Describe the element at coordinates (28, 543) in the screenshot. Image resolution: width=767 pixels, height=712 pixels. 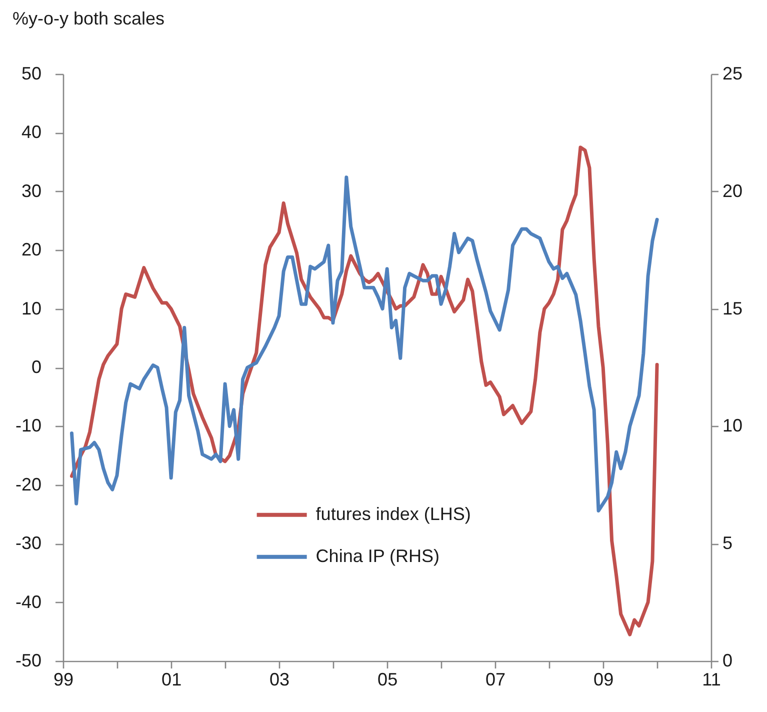
I see `y-tick-label: -30` at that location.